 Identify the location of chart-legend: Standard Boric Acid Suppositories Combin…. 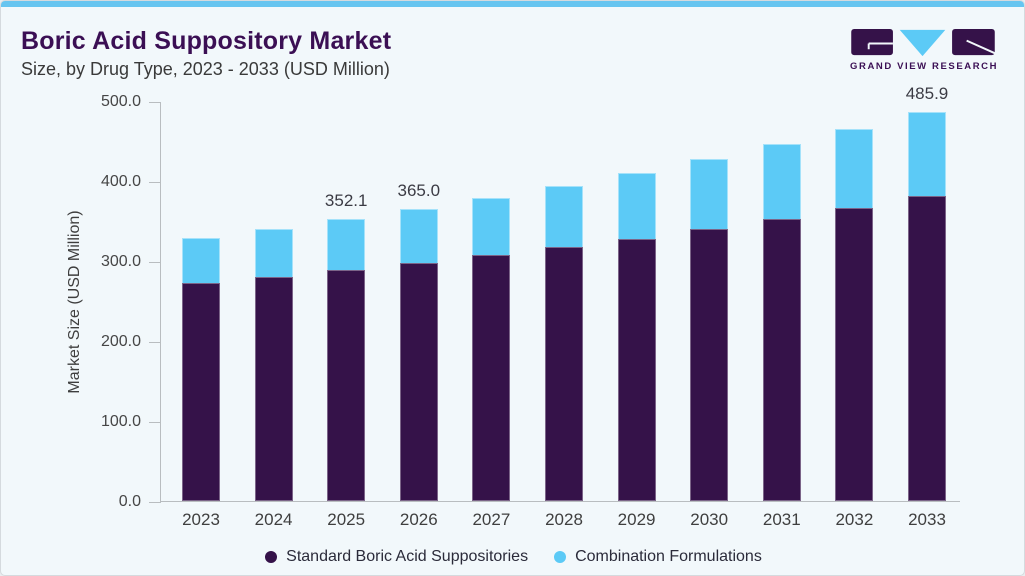
(512, 557).